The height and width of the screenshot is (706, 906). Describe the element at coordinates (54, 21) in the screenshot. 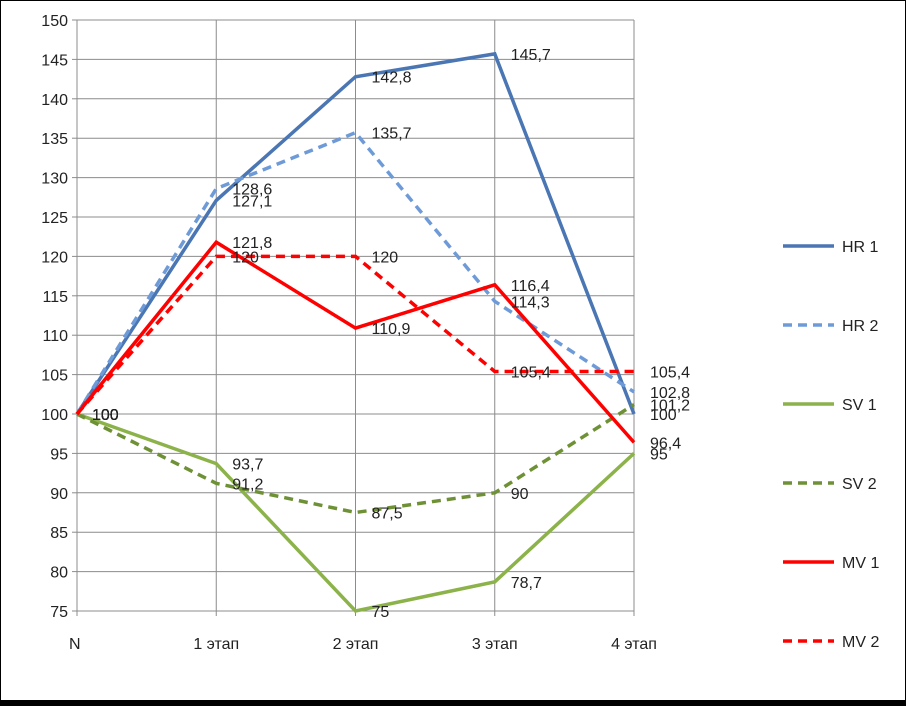

I see `y-tick-label: 150` at that location.